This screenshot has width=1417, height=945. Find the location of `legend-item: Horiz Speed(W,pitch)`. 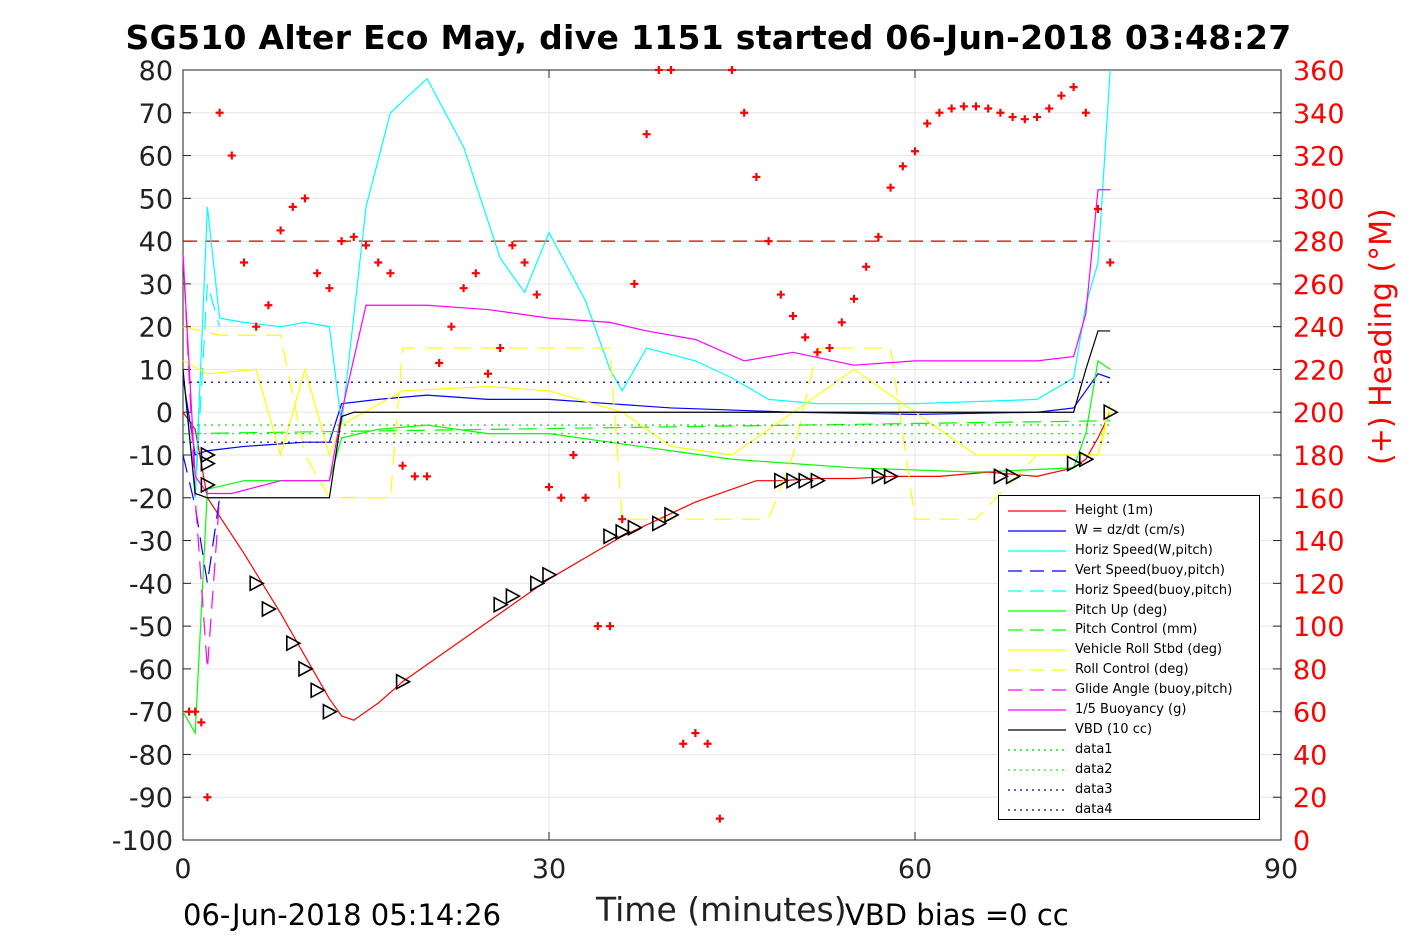

legend-item: Horiz Speed(W,pitch) is located at coordinates (1129, 551).